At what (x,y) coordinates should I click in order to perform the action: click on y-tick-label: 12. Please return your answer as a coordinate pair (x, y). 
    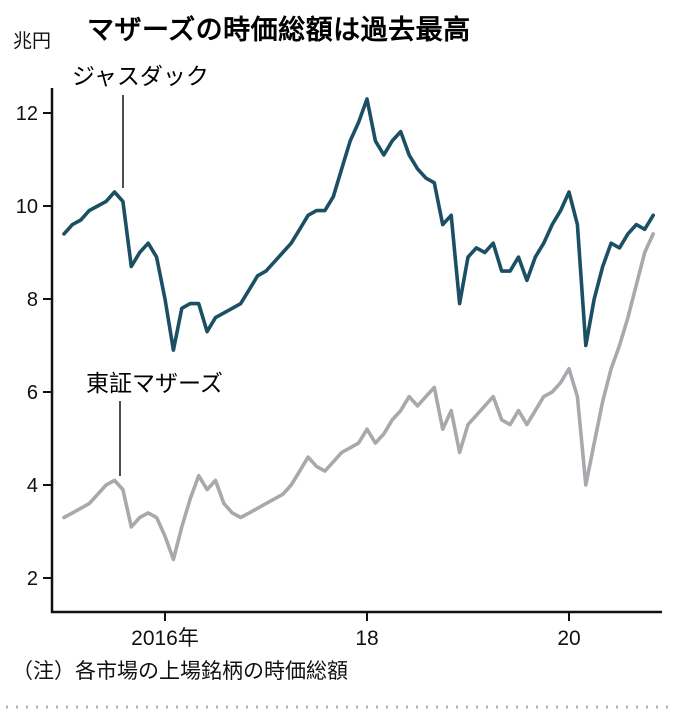
    Looking at the image, I should click on (27, 114).